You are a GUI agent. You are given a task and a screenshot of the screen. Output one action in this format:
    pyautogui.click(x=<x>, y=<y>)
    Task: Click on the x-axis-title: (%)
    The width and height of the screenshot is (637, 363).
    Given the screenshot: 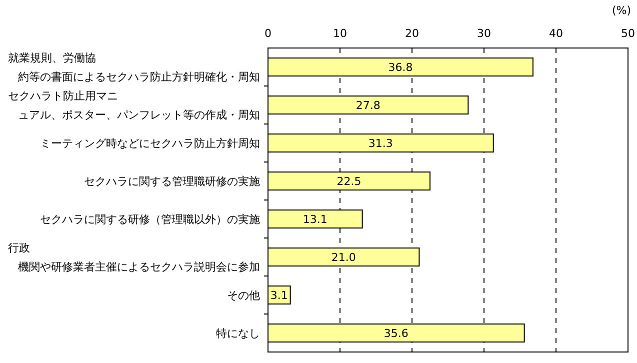 What is the action you would take?
    pyautogui.click(x=621, y=10)
    